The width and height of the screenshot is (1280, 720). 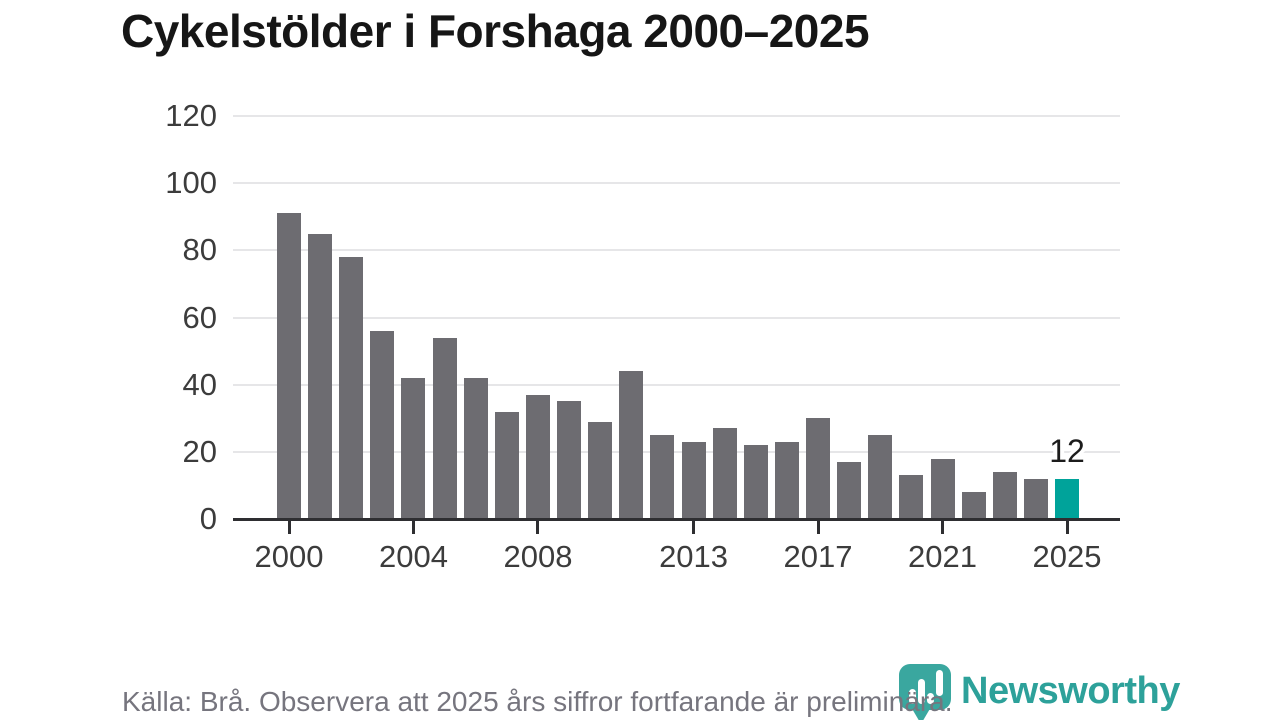 What do you see at coordinates (413, 527) in the screenshot?
I see `x-axis-tick-2004` at bounding box center [413, 527].